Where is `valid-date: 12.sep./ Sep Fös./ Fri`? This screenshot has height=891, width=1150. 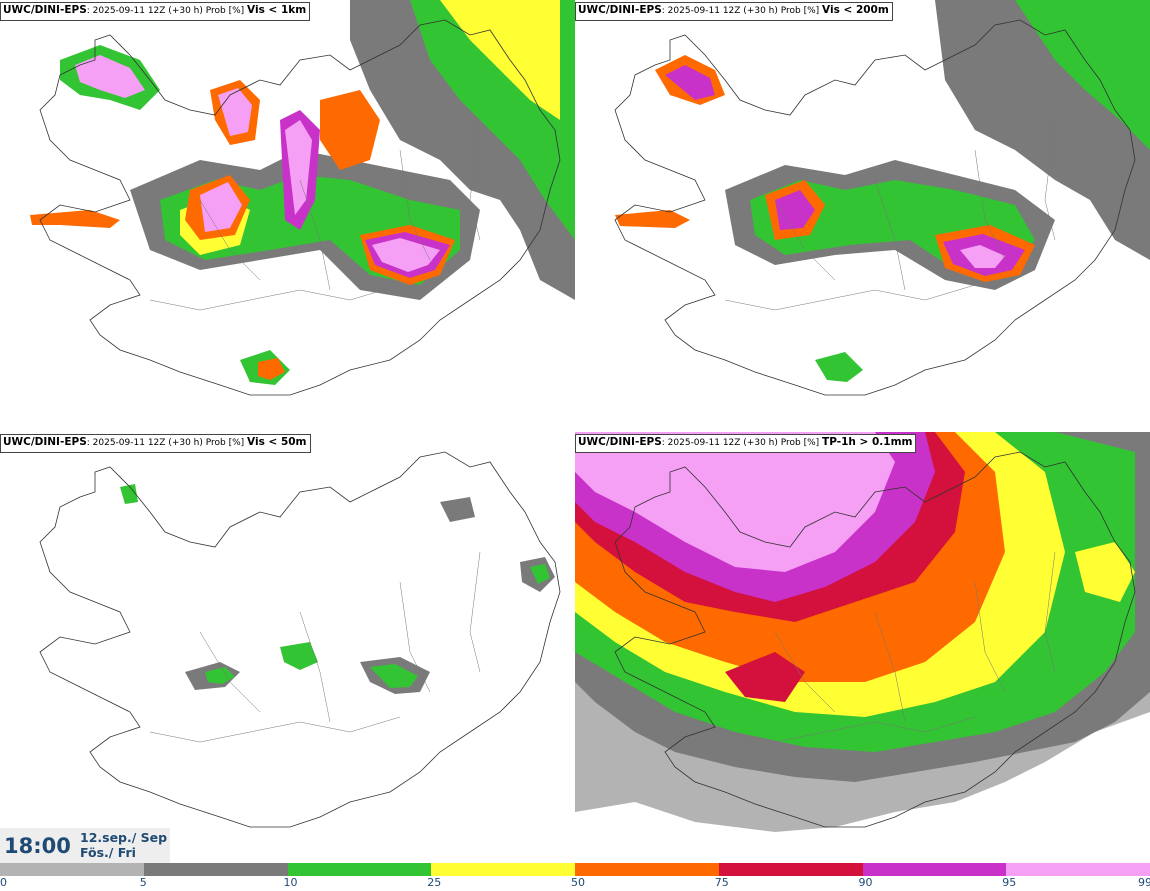 valid-date: 12.sep./ Sep Fös./ Fri is located at coordinates (123, 845).